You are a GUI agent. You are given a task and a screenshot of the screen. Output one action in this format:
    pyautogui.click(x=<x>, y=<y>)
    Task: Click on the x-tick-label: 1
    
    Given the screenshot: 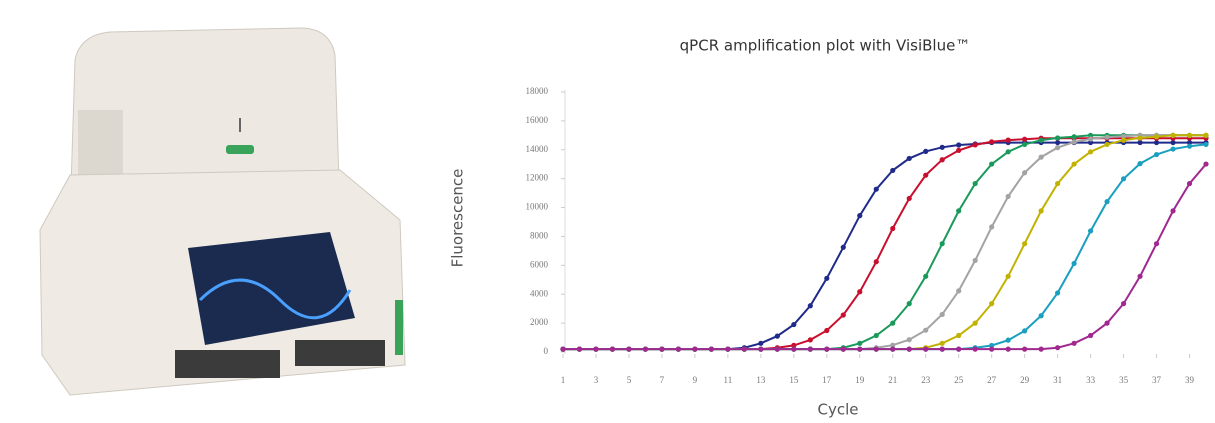 What is the action you would take?
    pyautogui.click(x=563, y=380)
    